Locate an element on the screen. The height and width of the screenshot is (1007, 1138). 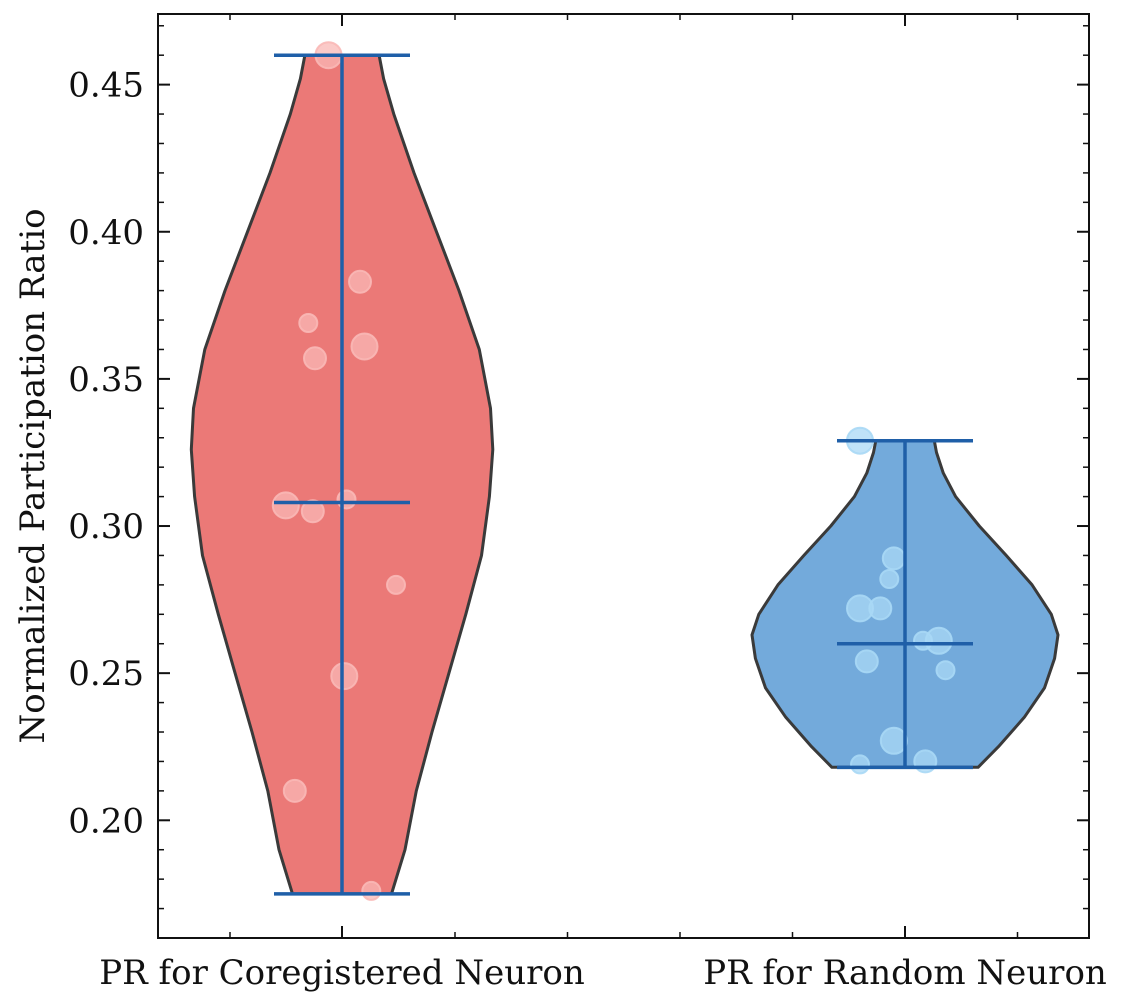
x-tick-label: PR for Coregistered Neuron is located at coordinates (341, 973).